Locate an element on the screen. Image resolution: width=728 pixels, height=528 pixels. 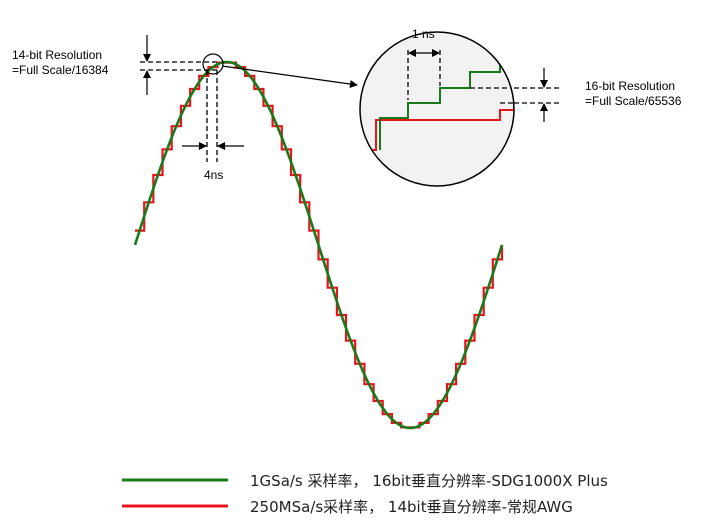
zoom-red-step is located at coordinates (442, 102).